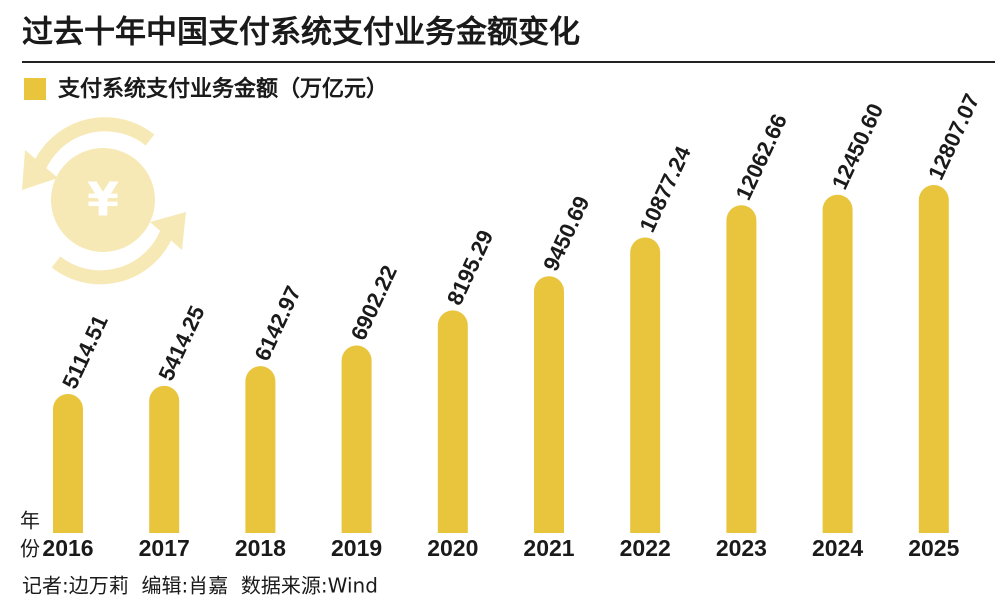 This screenshot has height=615, width=1000. I want to click on legend-swatch, so click(35, 89).